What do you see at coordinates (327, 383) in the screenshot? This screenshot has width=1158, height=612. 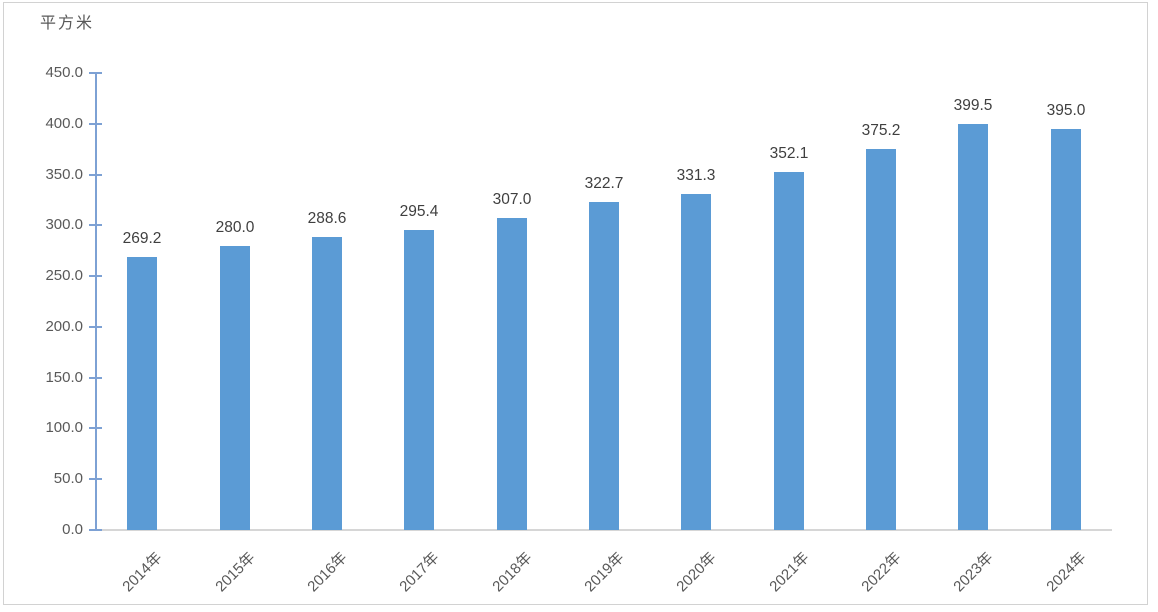 I see `chart-bar-2016年` at bounding box center [327, 383].